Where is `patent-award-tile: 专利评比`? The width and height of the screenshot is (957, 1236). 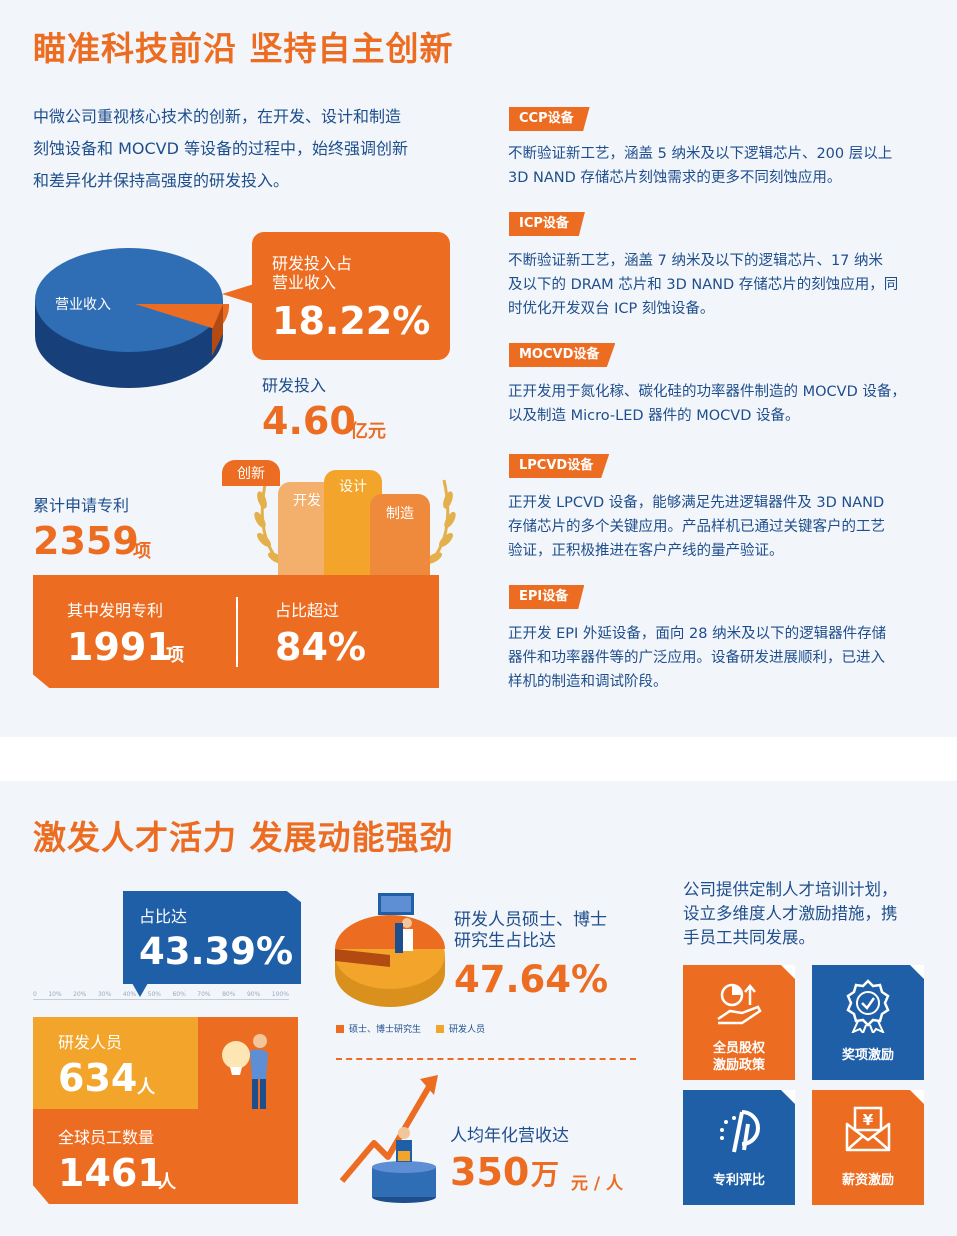 patent-award-tile: 专利评比 is located at coordinates (739, 1147).